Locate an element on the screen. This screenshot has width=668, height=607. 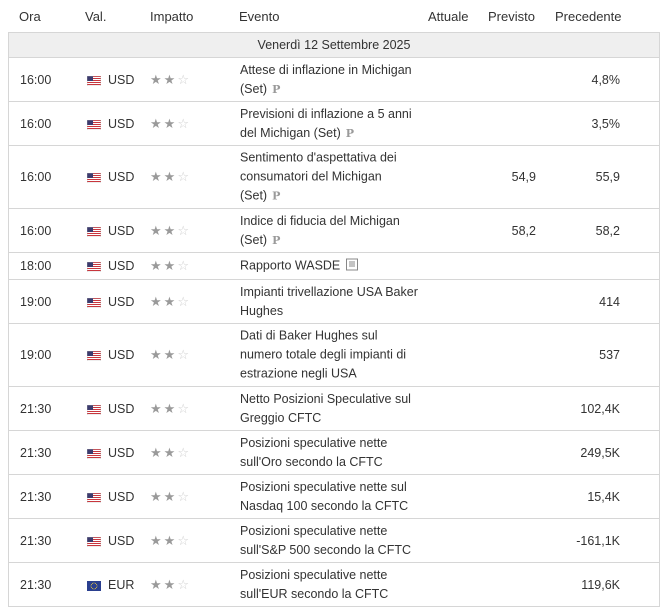
event-title: Attese di inflazione in Michigan (Set) P is located at coordinates (330, 80).